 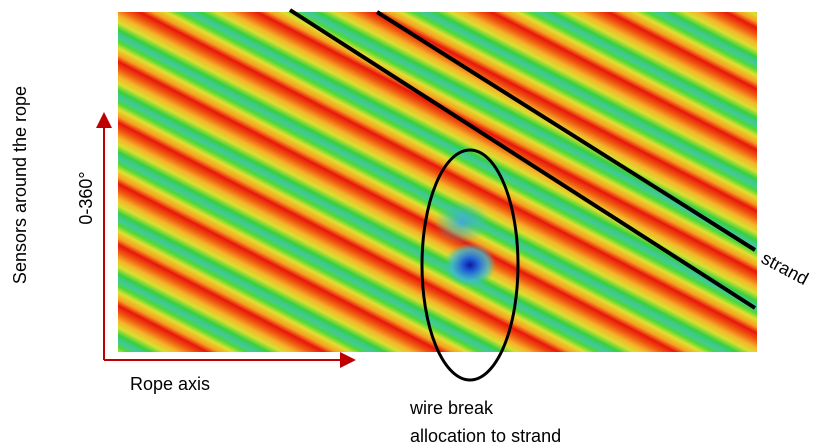 What do you see at coordinates (462, 222) in the screenshot?
I see `anomaly-blob` at bounding box center [462, 222].